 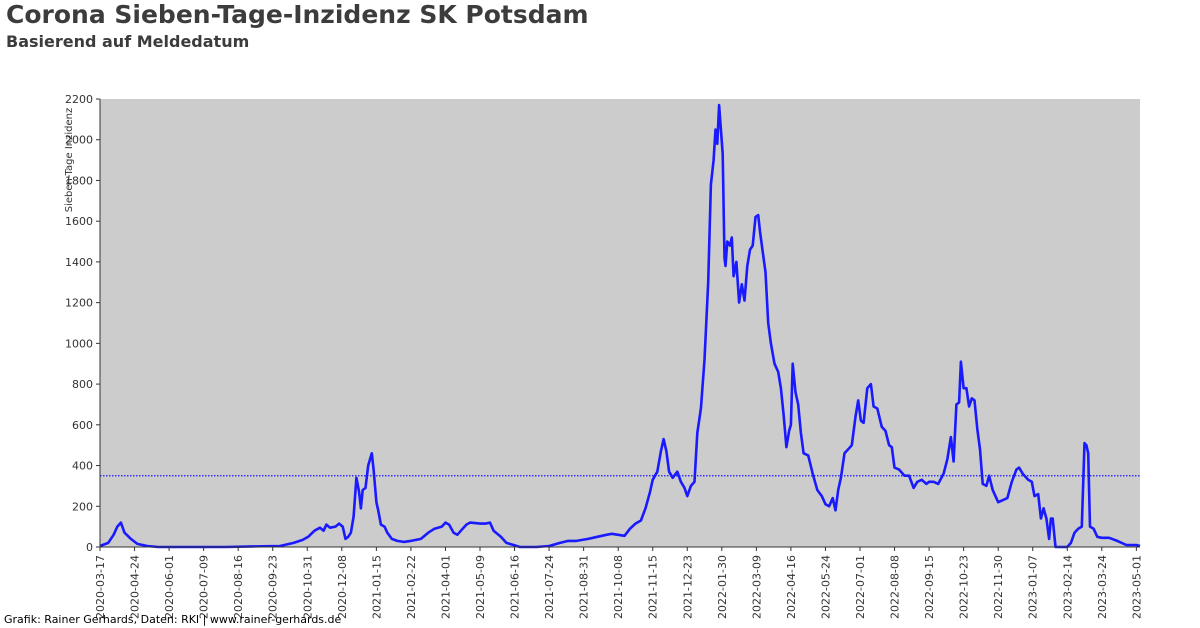 I want to click on chart-title: Corona Sieben-Tage-Inzidenz SK Potsdam, so click(x=297, y=14).